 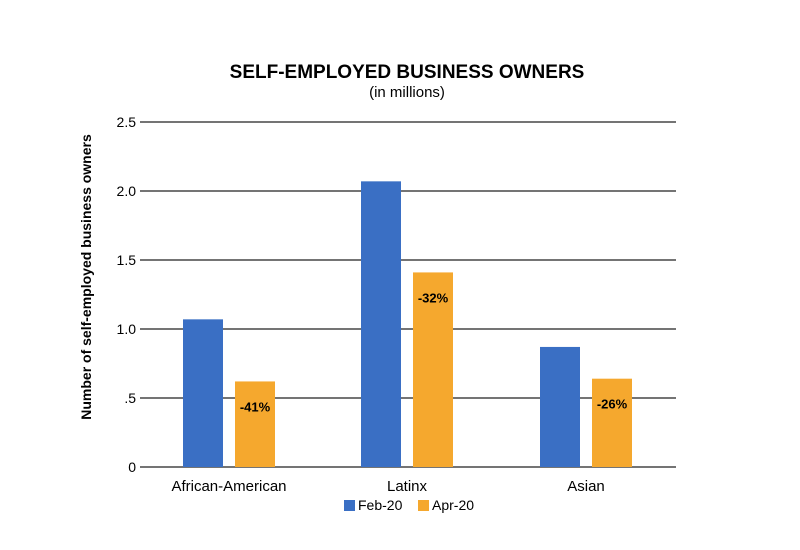 I want to click on bar-apr-20-african-american, so click(x=255, y=424).